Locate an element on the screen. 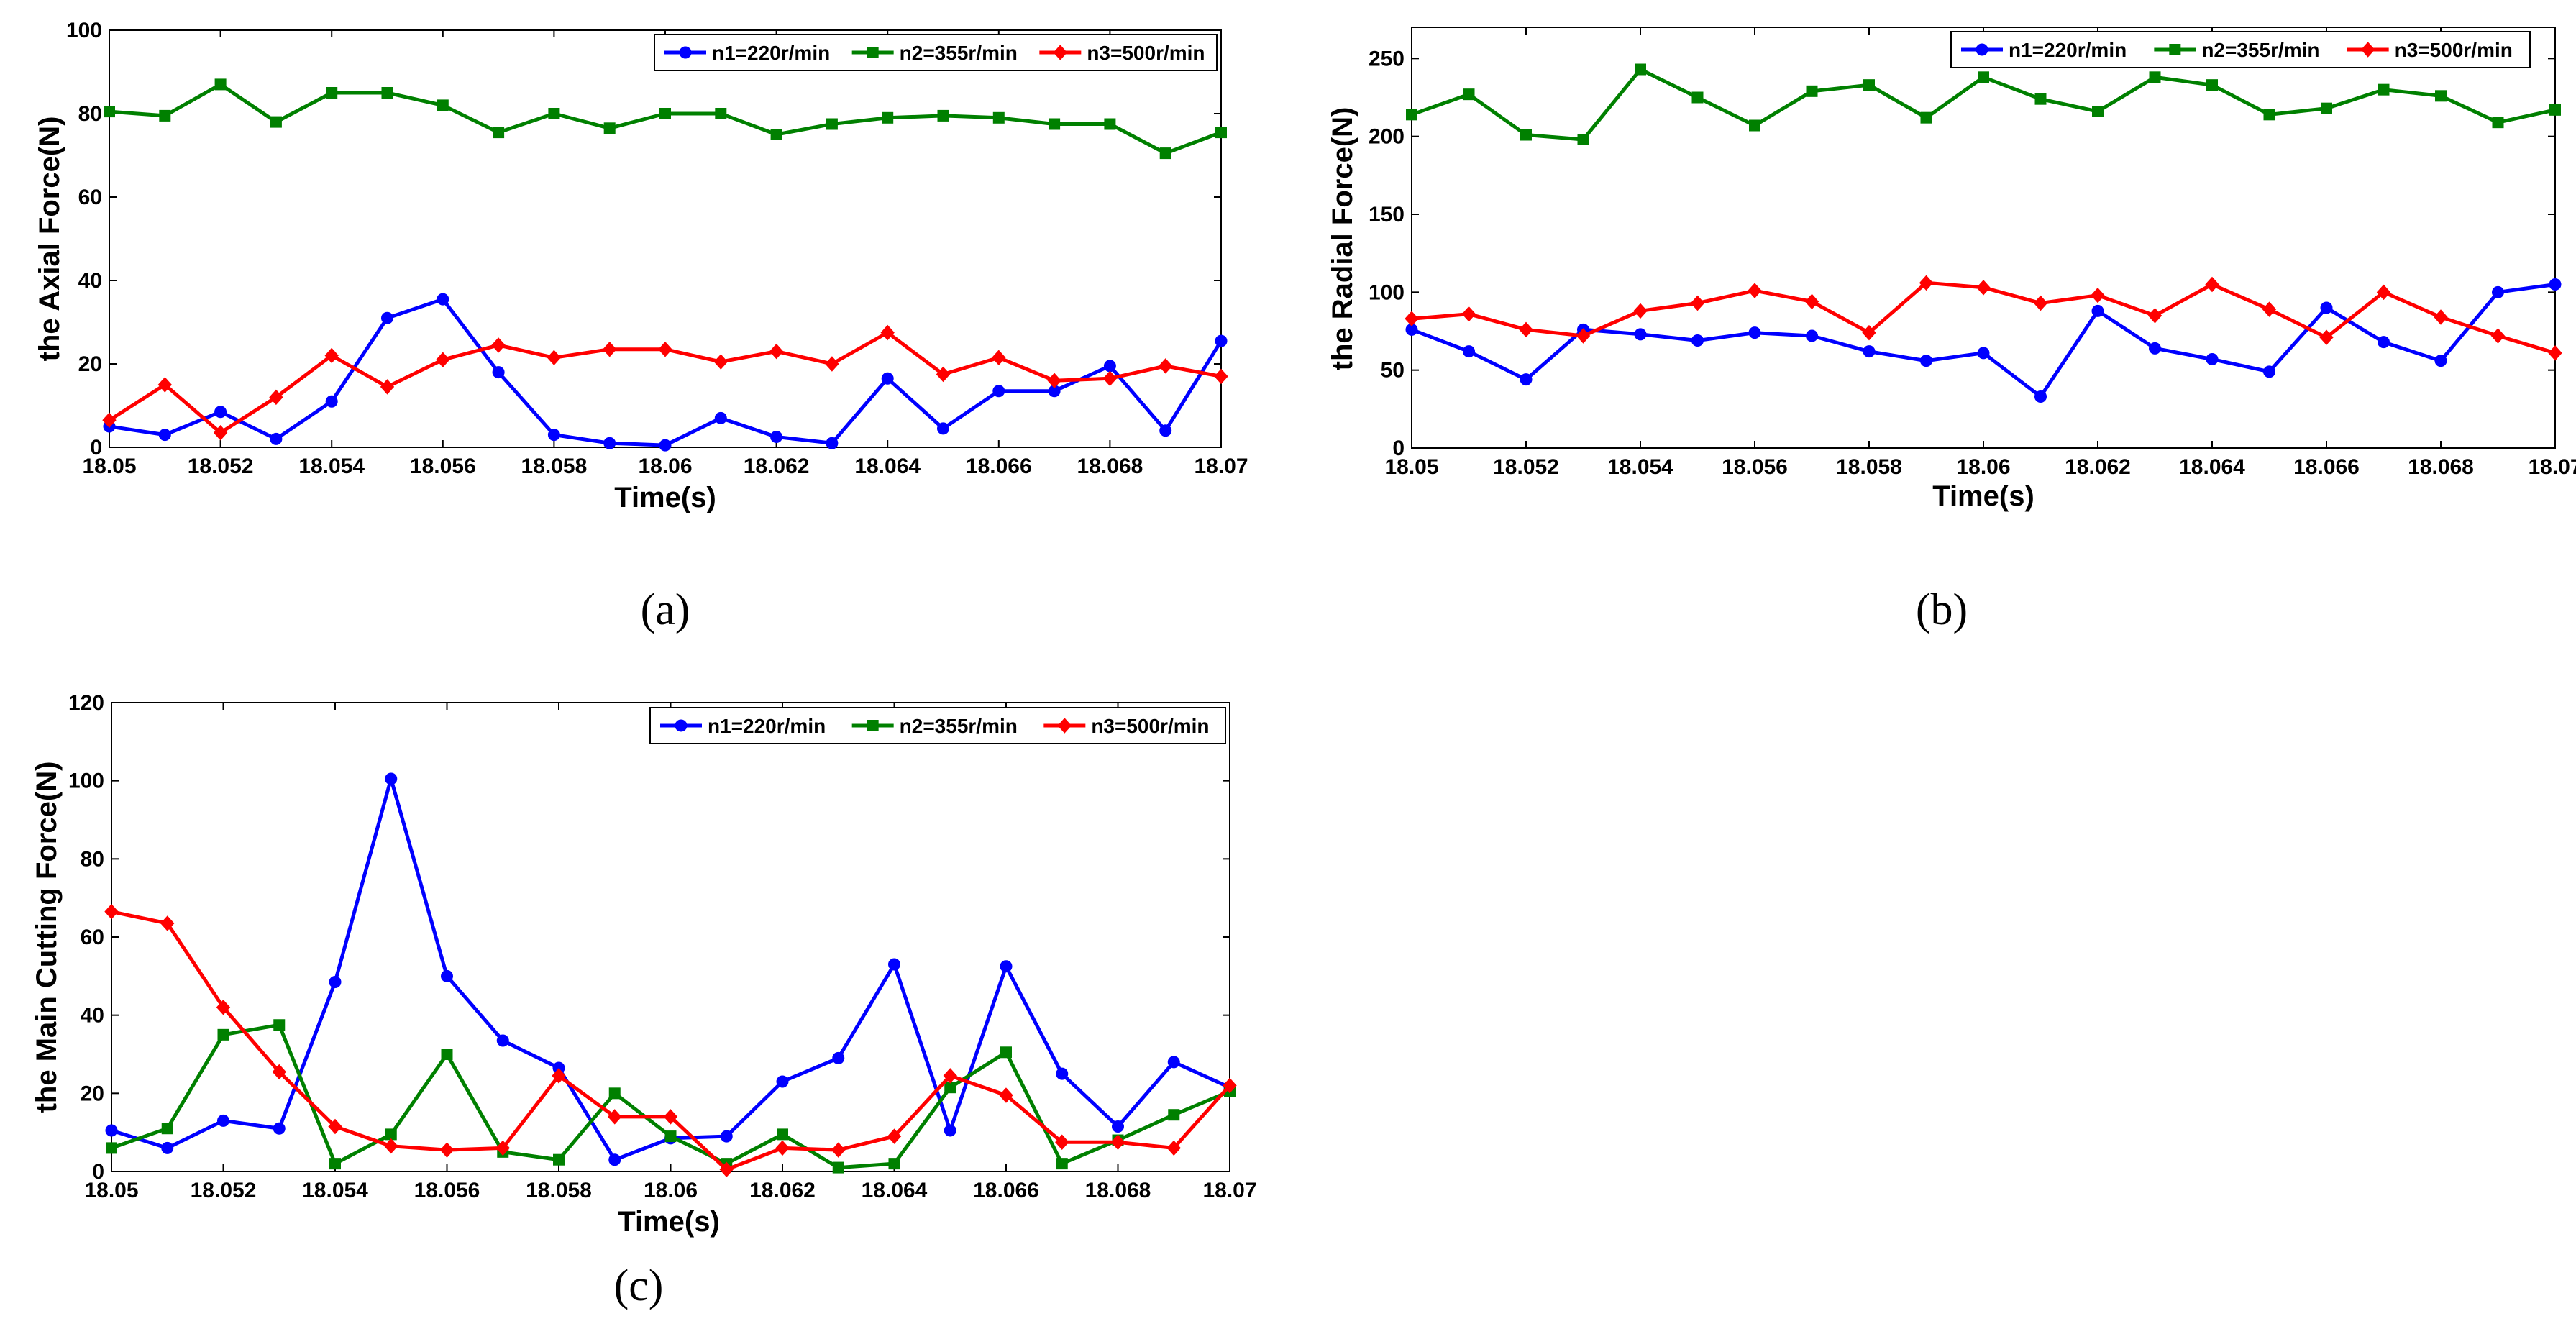  x-axis-title-c: Time(s) is located at coordinates (669, 1222).